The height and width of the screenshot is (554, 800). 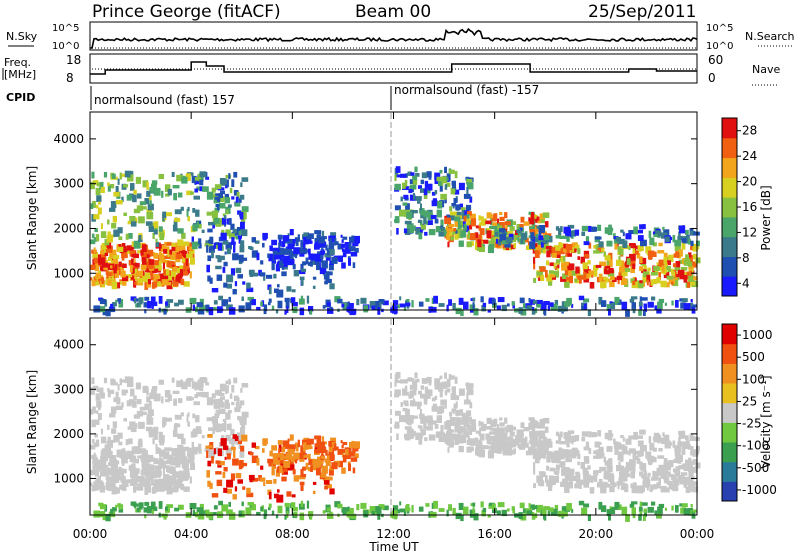 What do you see at coordinates (729, 471) in the screenshot?
I see `colorbar-swatch` at bounding box center [729, 471].